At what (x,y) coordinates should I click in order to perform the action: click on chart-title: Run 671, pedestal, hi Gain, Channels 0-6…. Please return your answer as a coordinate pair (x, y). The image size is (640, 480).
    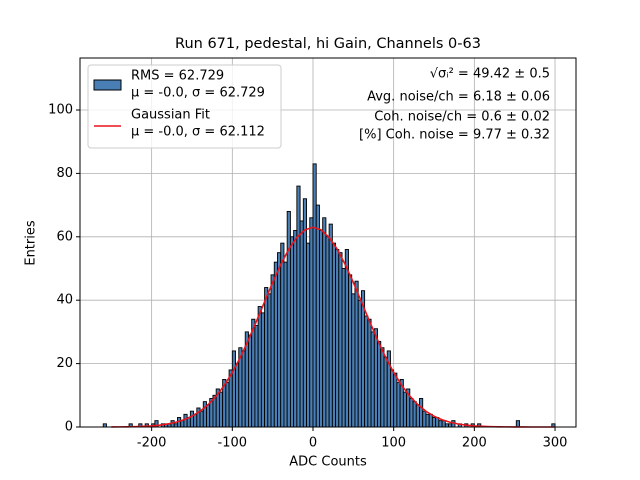
    Looking at the image, I should click on (328, 44).